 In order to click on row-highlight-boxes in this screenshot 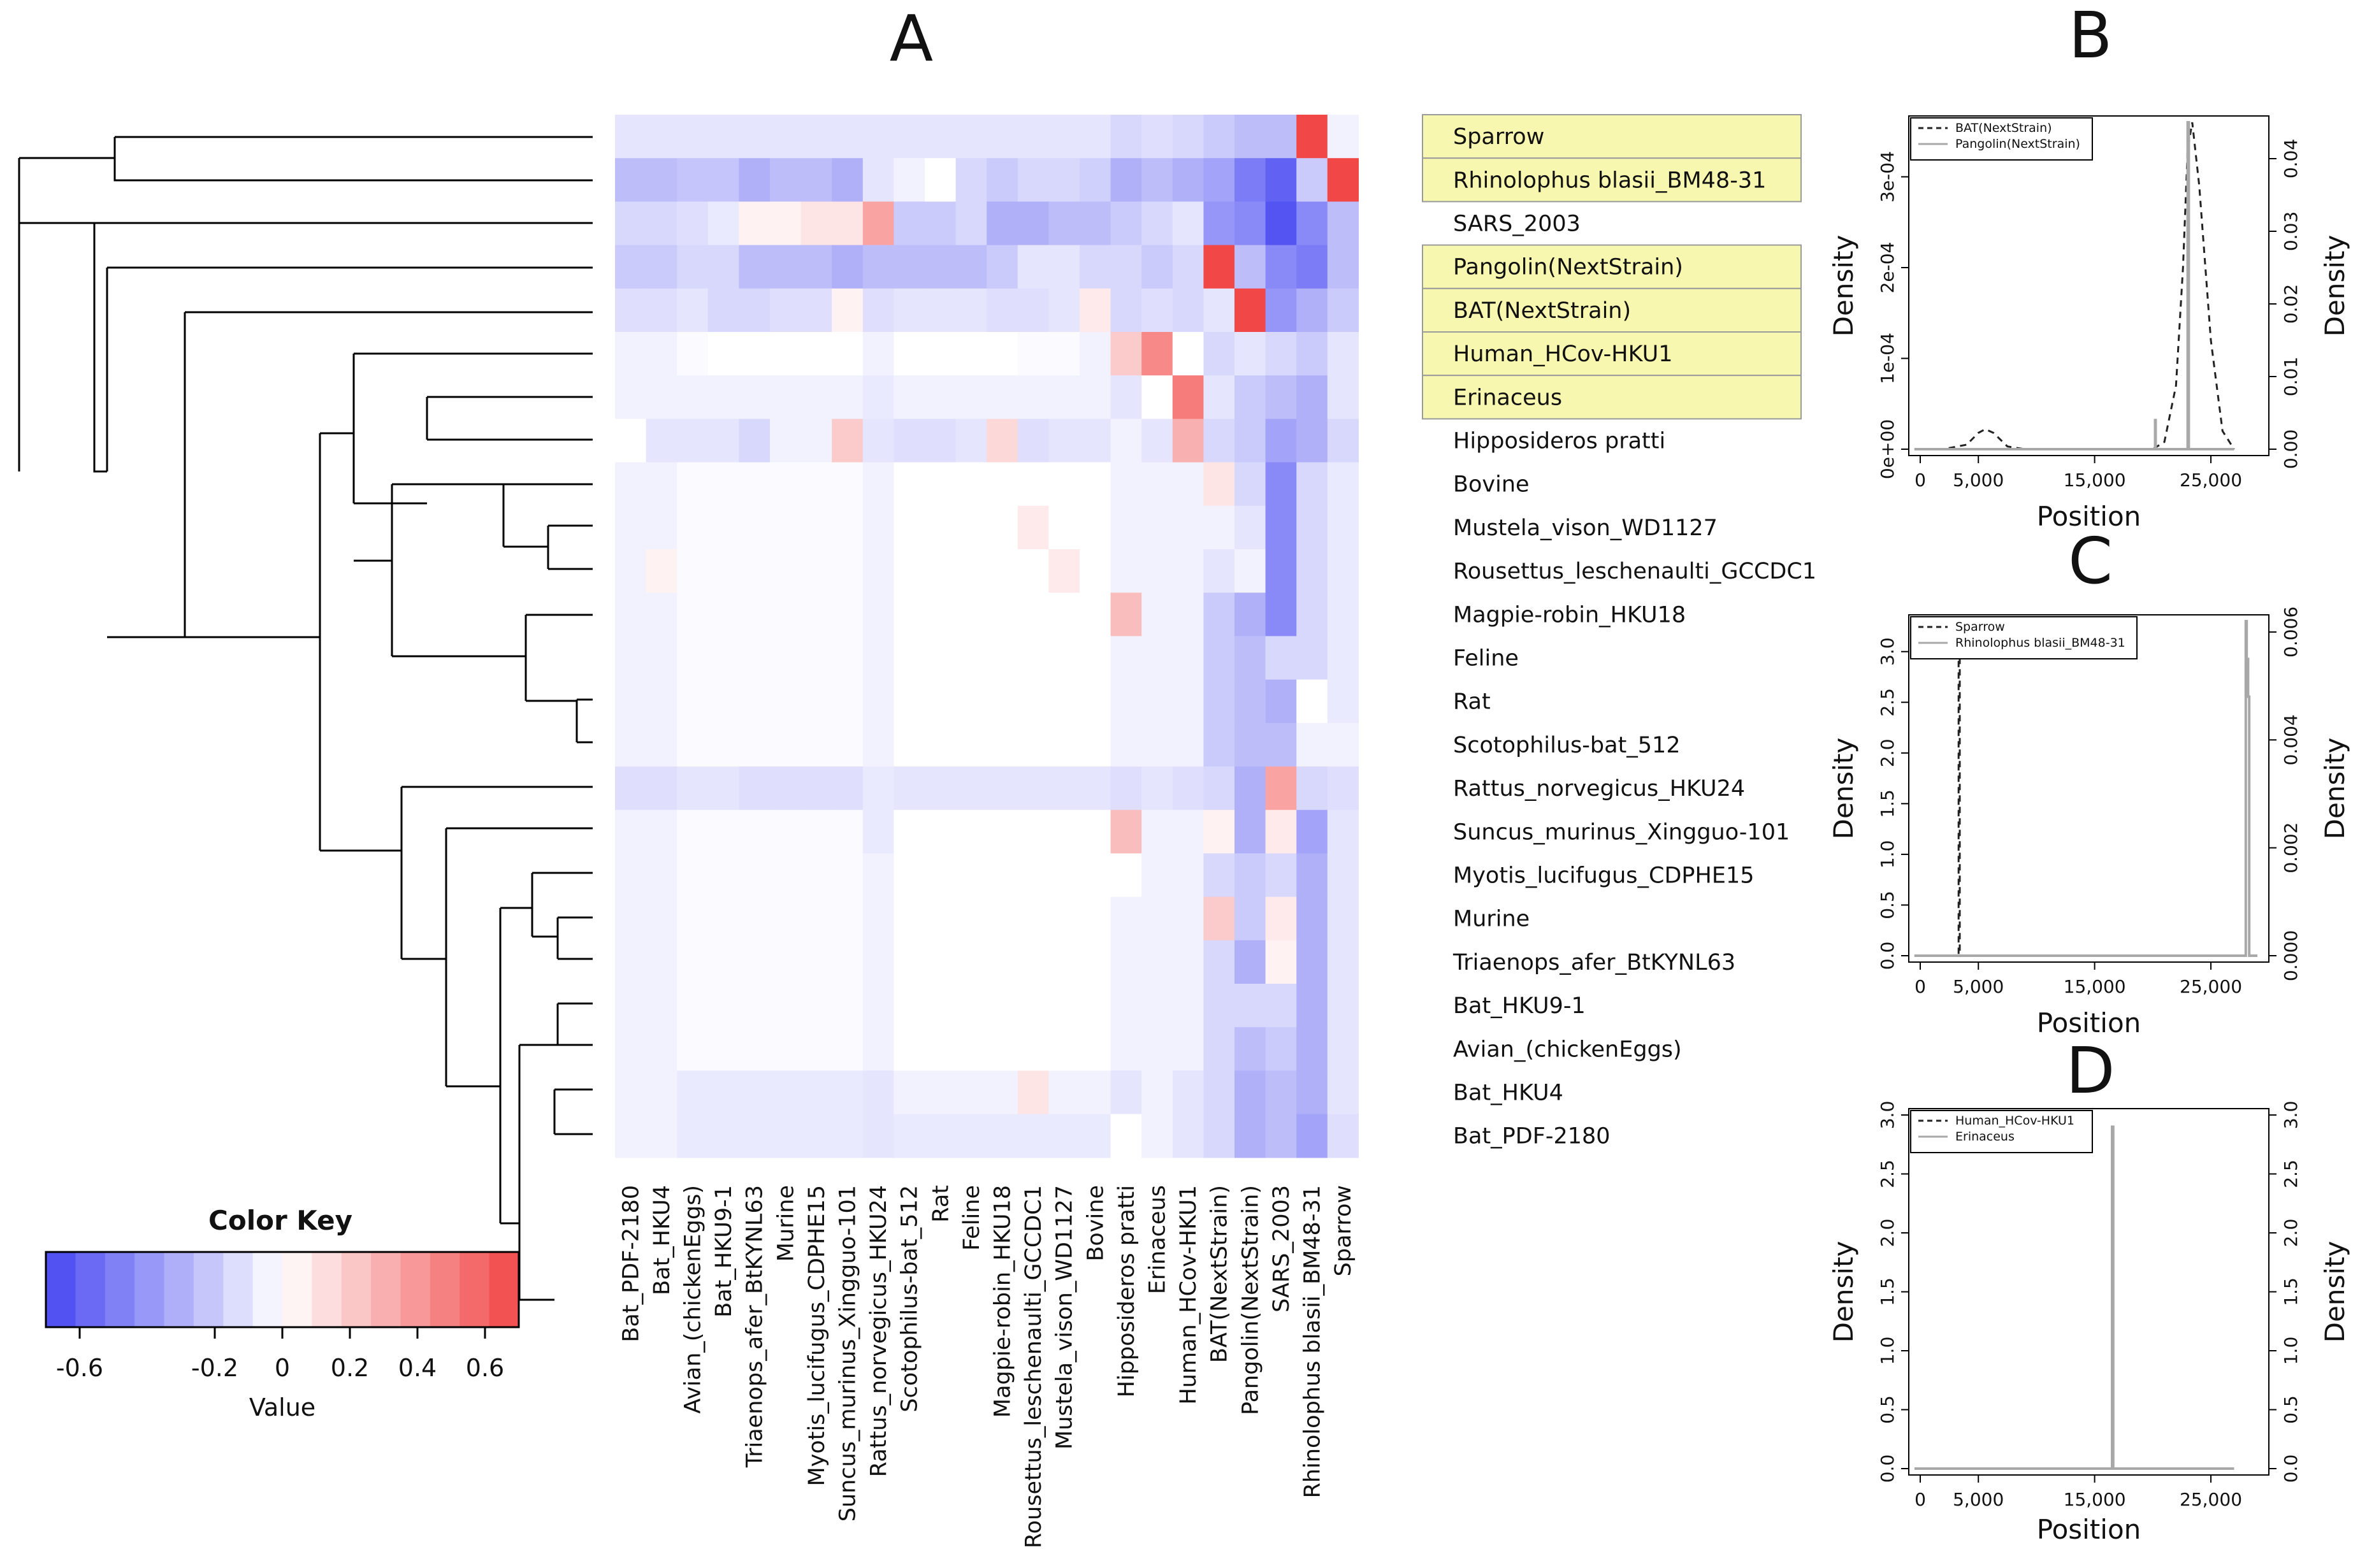, I will do `click(1612, 267)`.